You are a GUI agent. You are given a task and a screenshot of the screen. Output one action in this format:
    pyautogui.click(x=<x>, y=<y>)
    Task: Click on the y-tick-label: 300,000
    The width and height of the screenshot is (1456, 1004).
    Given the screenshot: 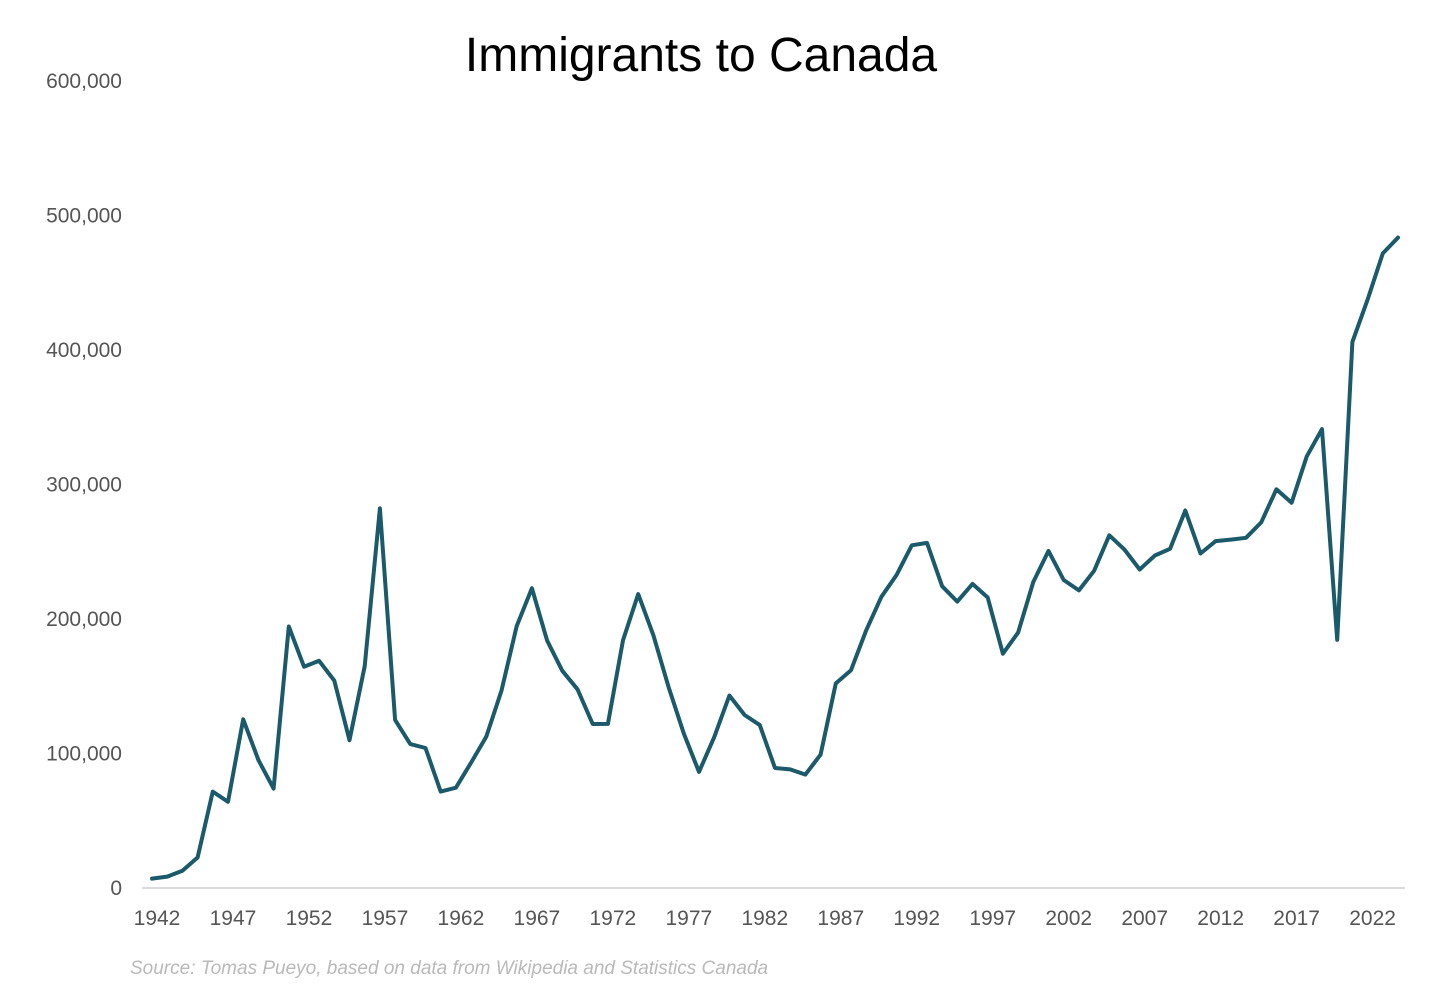 What is the action you would take?
    pyautogui.click(x=84, y=485)
    